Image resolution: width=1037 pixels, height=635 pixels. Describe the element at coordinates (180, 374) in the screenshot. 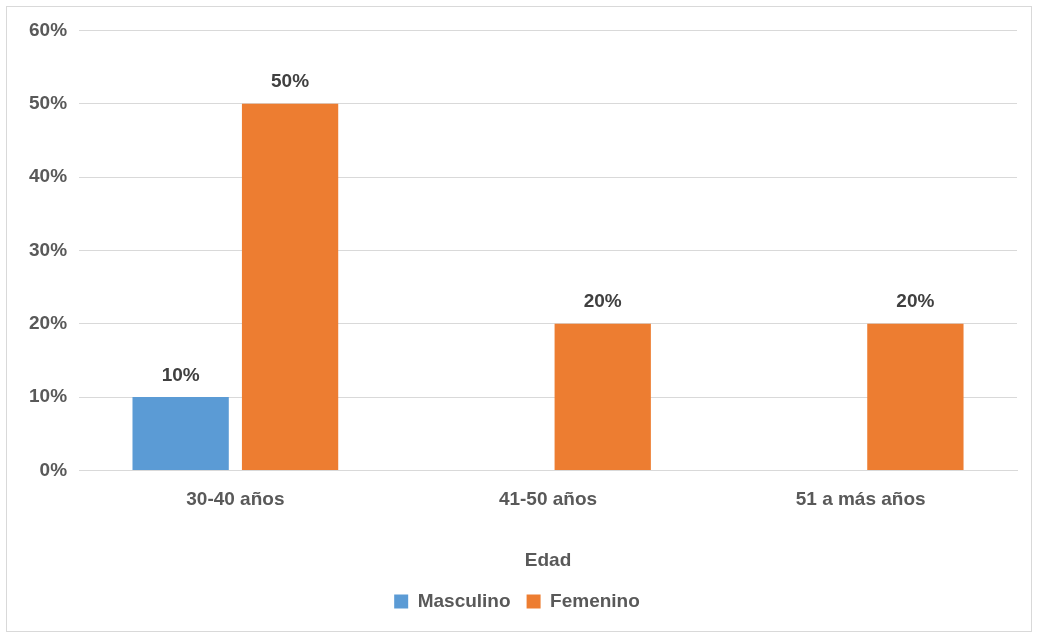

I see `data-label: 10%` at that location.